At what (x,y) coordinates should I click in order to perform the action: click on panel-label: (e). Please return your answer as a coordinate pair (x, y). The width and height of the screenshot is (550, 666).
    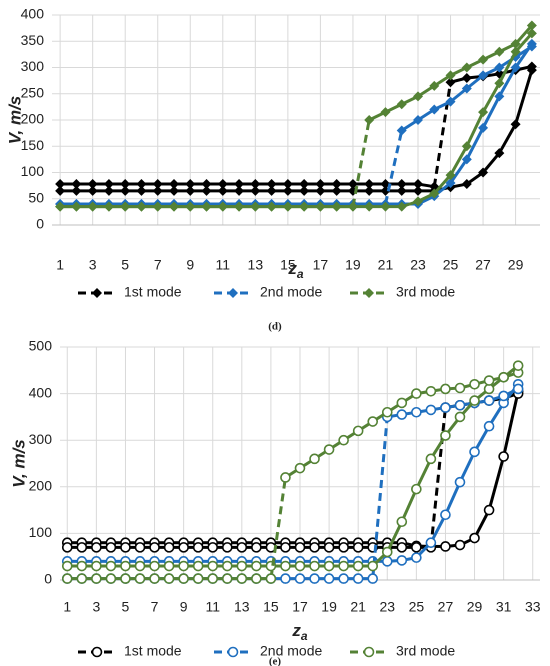
    Looking at the image, I should click on (275, 661).